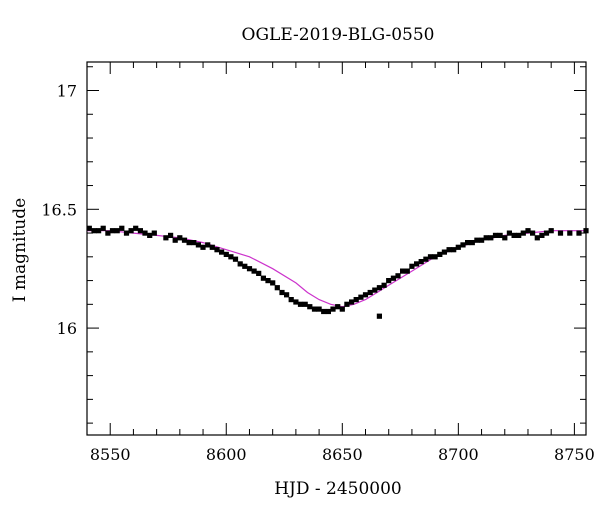 The image size is (600, 512). What do you see at coordinates (574, 454) in the screenshot?
I see `x-tick-label: 8750` at bounding box center [574, 454].